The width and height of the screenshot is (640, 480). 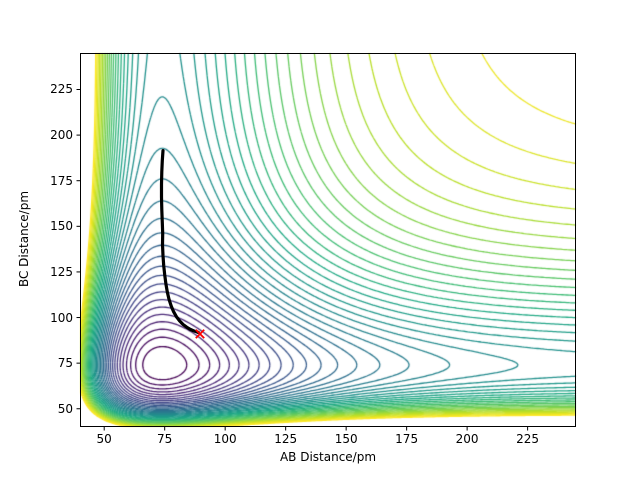 I want to click on x-tick-label: 50, so click(x=104, y=439).